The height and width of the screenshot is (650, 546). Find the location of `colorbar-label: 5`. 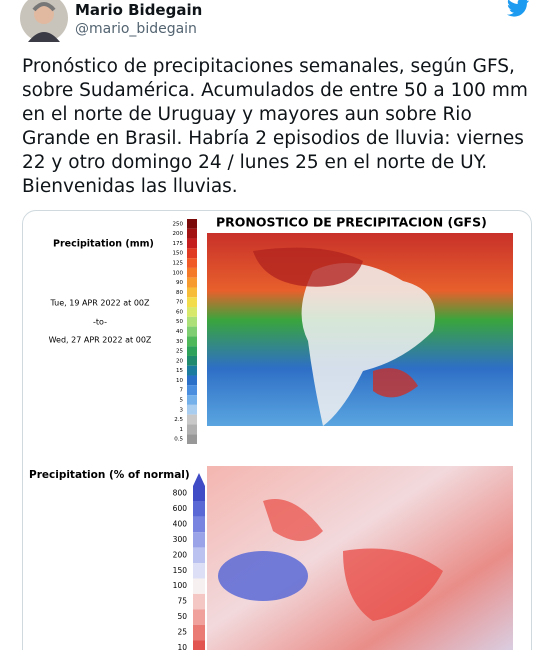

colorbar-label: 5 is located at coordinates (182, 400).